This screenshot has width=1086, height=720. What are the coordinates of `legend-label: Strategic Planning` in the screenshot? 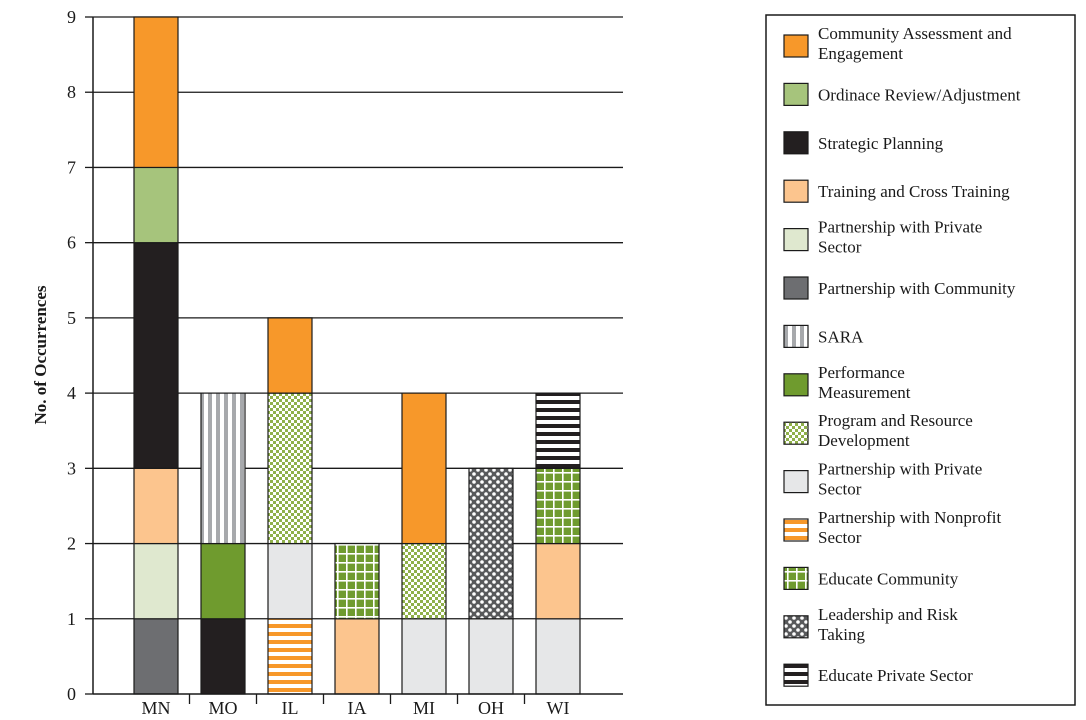 It's located at (881, 143).